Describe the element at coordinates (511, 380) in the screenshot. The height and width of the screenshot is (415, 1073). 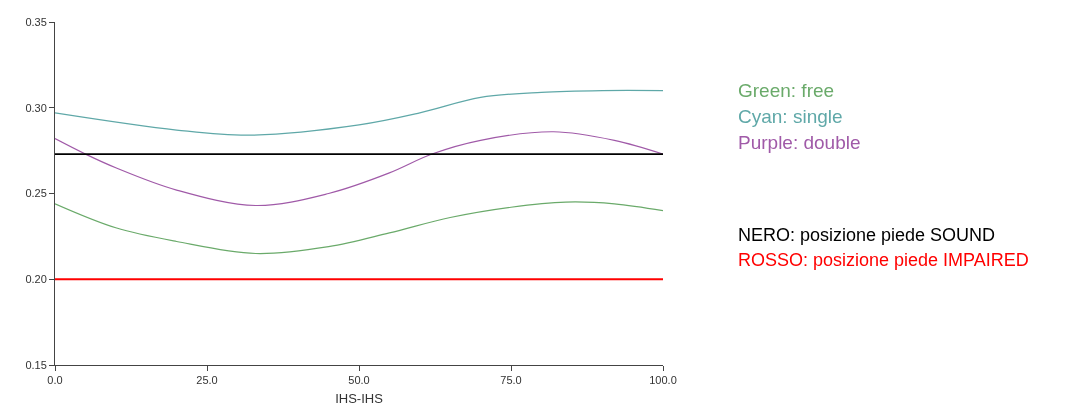
I see `x-tick-label: 75.0` at that location.